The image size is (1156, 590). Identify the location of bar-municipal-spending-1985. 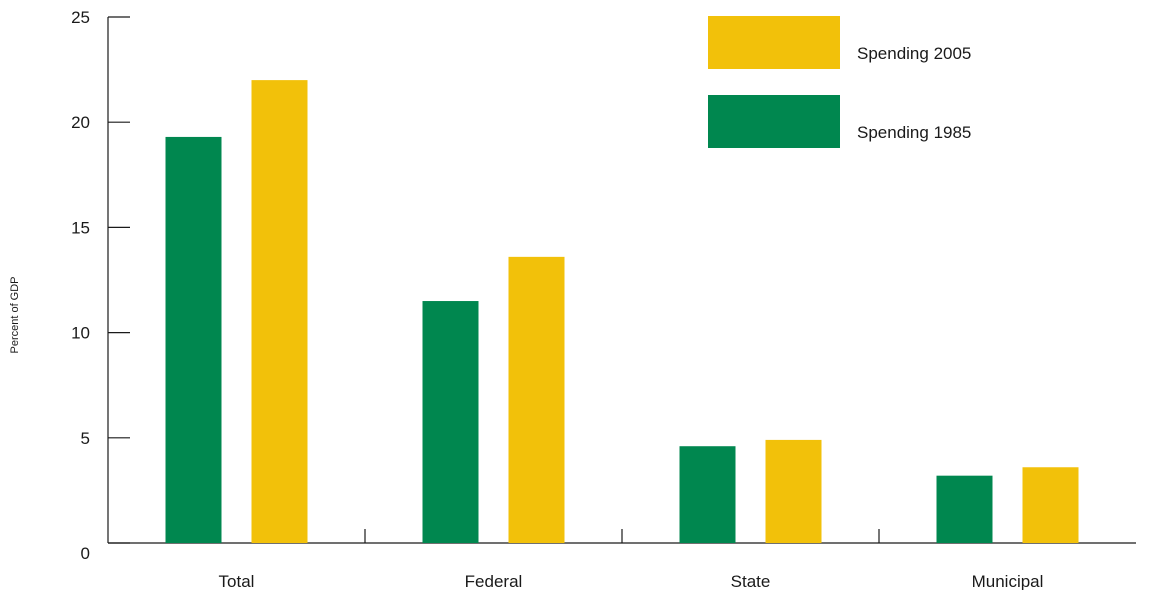
(964, 509).